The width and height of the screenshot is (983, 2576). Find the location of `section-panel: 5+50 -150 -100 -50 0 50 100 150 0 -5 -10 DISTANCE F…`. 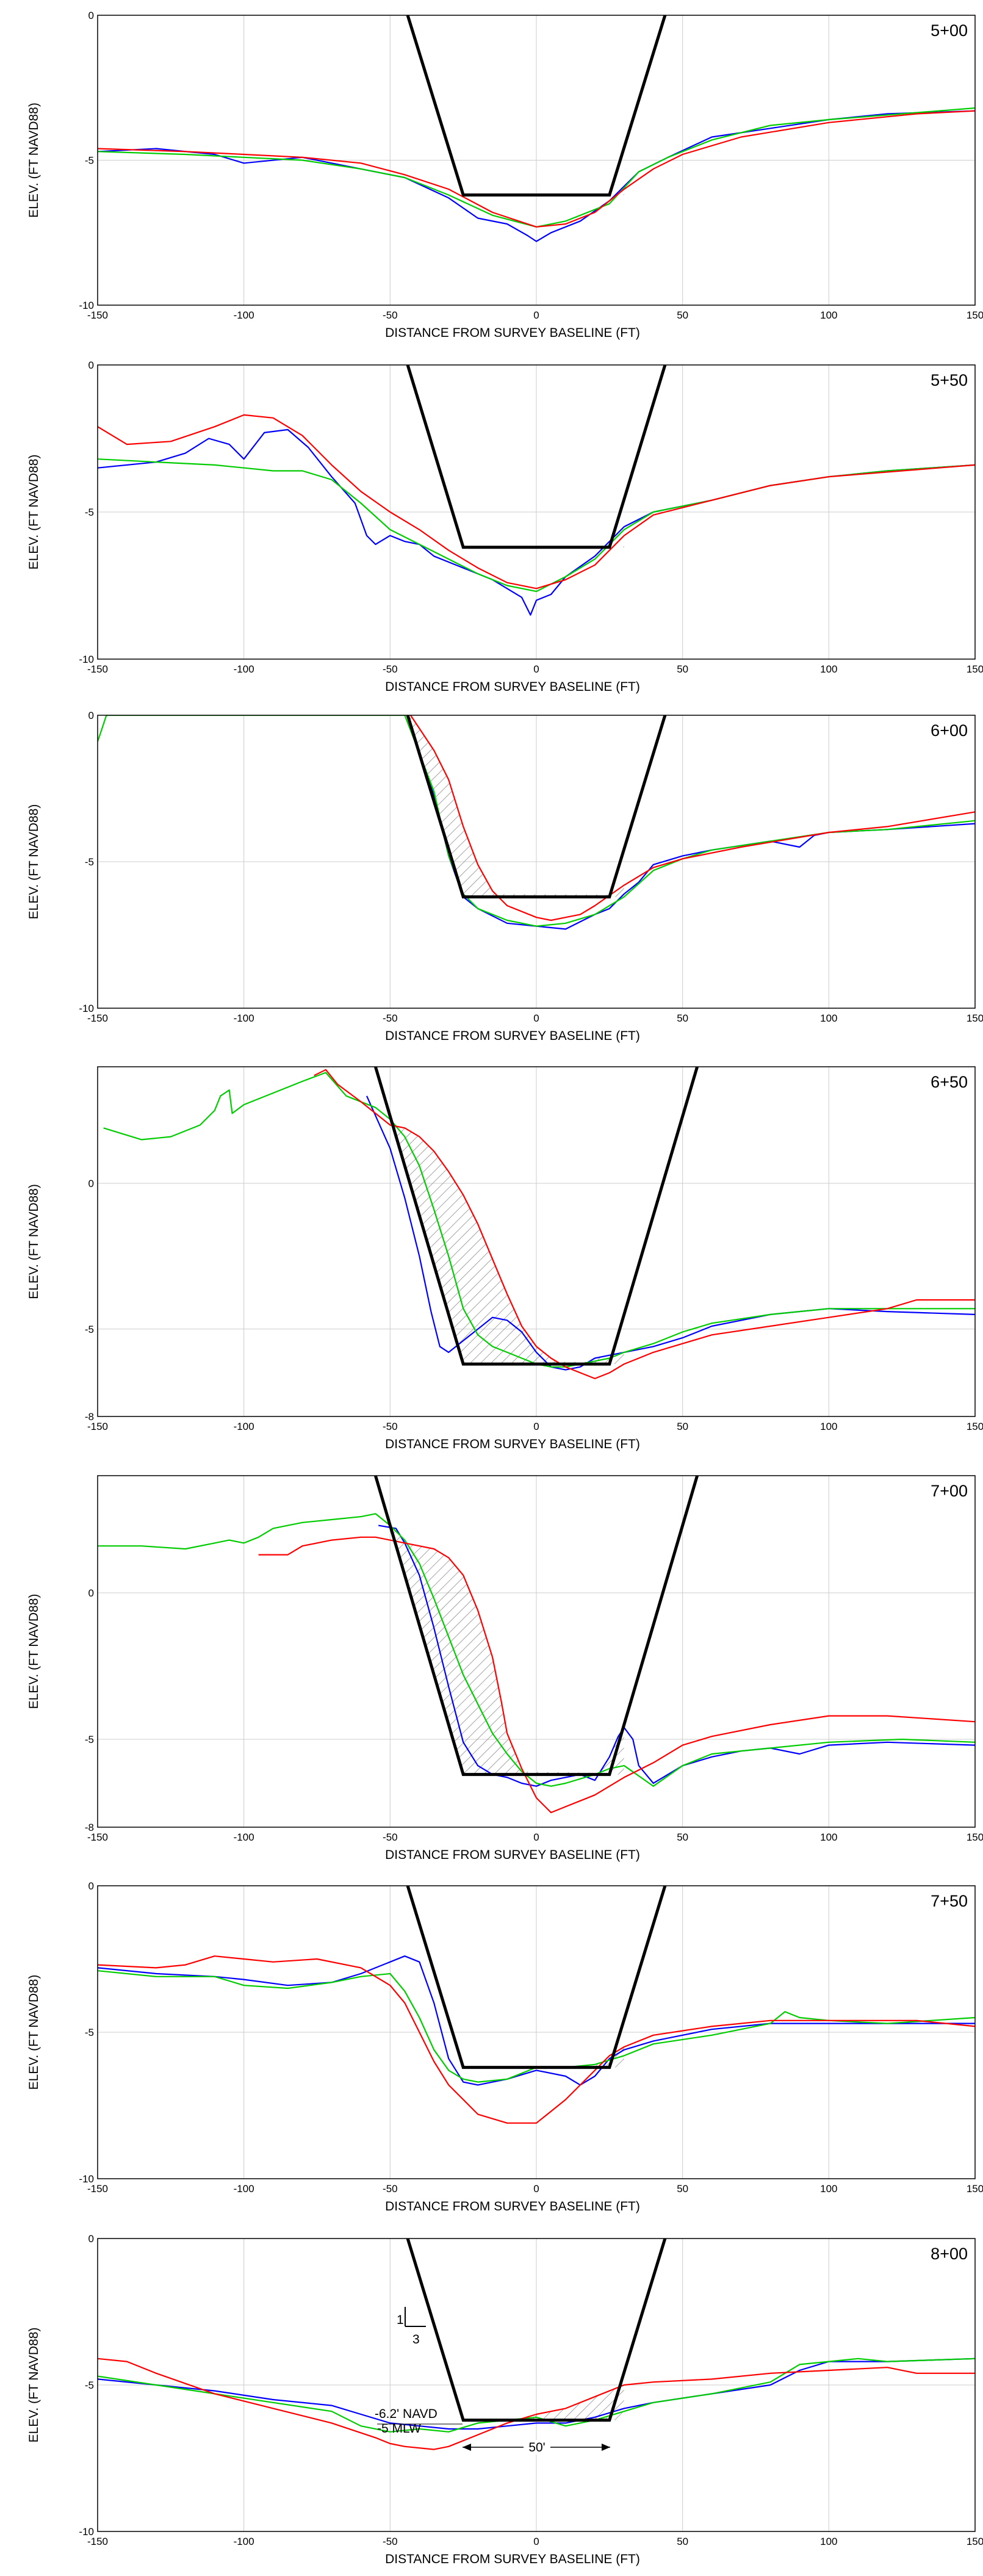

section-panel: 5+50 -150 -100 -50 0 50 100 150 0 -5 -10 DISTANCE F… is located at coordinates (505, 526).